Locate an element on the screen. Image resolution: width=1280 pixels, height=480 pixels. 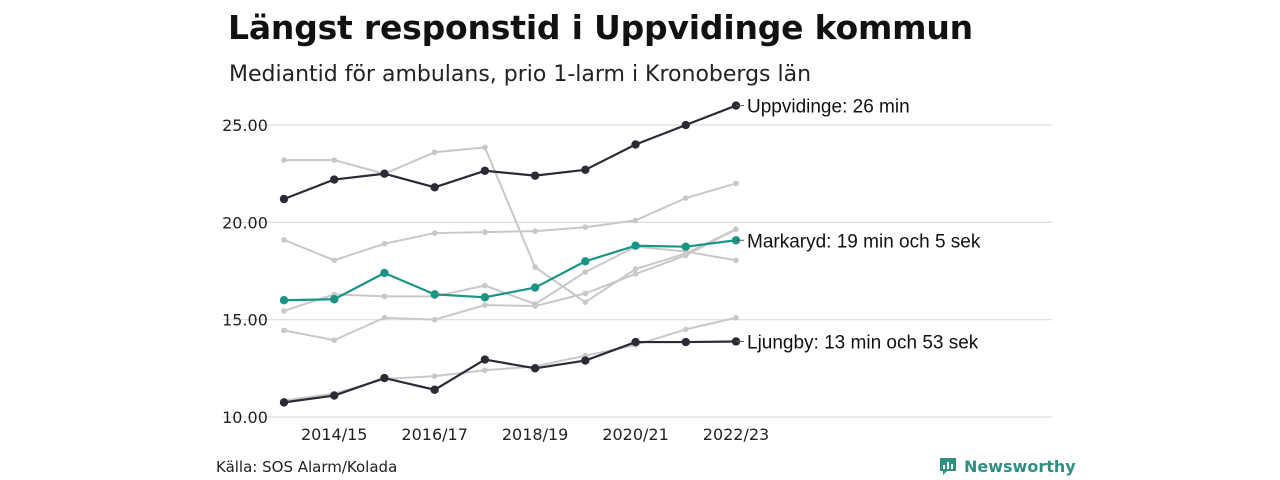
x-tick-label: 2022/23 is located at coordinates (736, 434).